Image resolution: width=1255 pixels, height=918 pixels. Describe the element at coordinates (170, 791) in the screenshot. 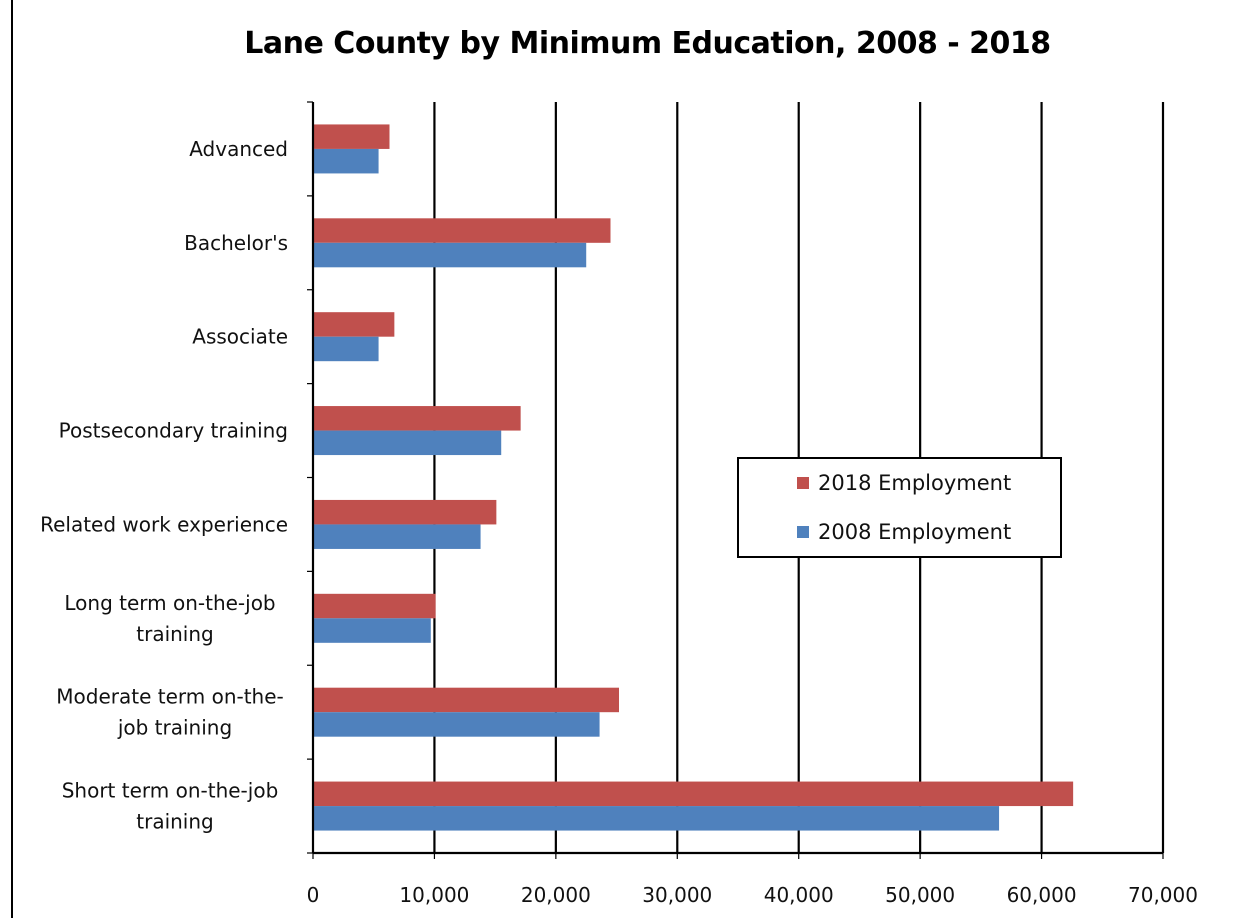

I see `category-label: Short term on-the-job` at that location.